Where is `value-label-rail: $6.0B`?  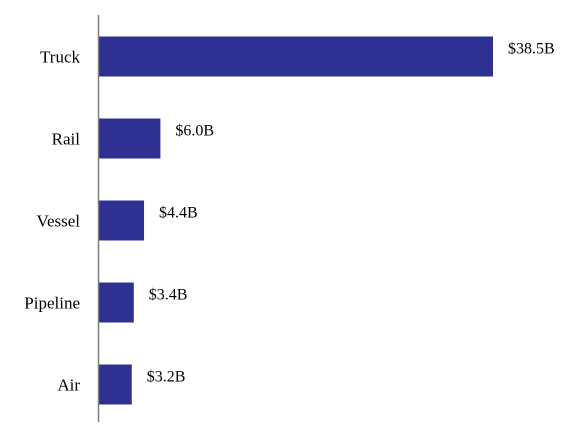
value-label-rail: $6.0B is located at coordinates (194, 131).